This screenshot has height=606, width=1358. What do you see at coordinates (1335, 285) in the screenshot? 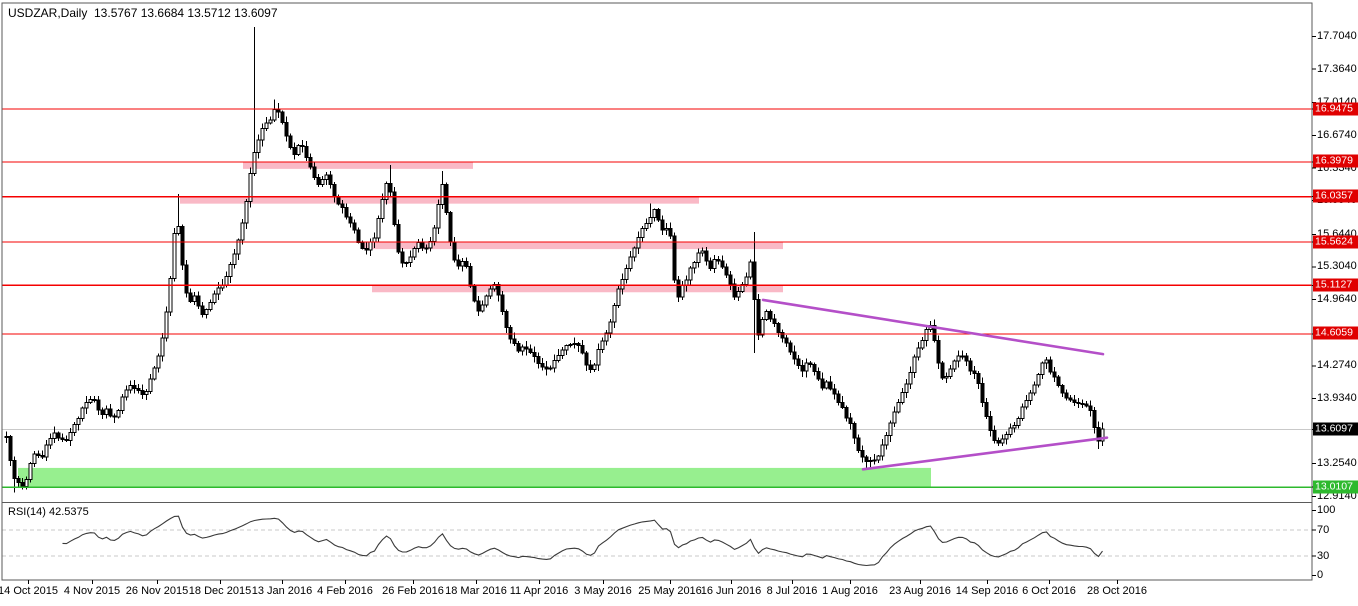
I see `price-badge-resistance: 15.1127` at bounding box center [1335, 285].